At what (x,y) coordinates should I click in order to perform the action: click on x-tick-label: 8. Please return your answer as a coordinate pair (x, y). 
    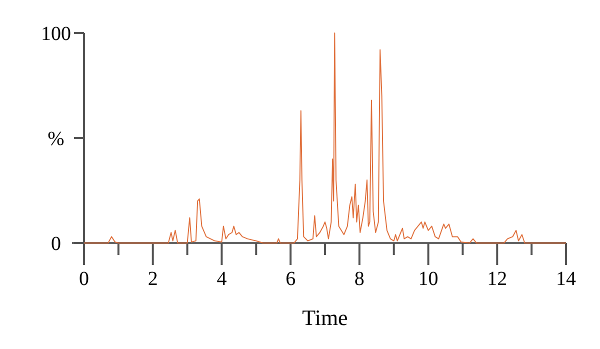
    Looking at the image, I should click on (359, 279).